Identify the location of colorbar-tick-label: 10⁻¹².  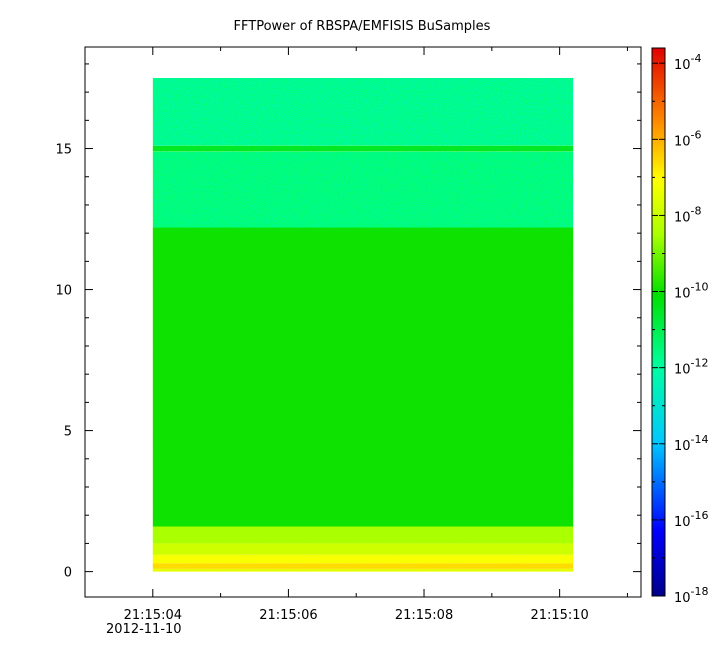
(691, 367).